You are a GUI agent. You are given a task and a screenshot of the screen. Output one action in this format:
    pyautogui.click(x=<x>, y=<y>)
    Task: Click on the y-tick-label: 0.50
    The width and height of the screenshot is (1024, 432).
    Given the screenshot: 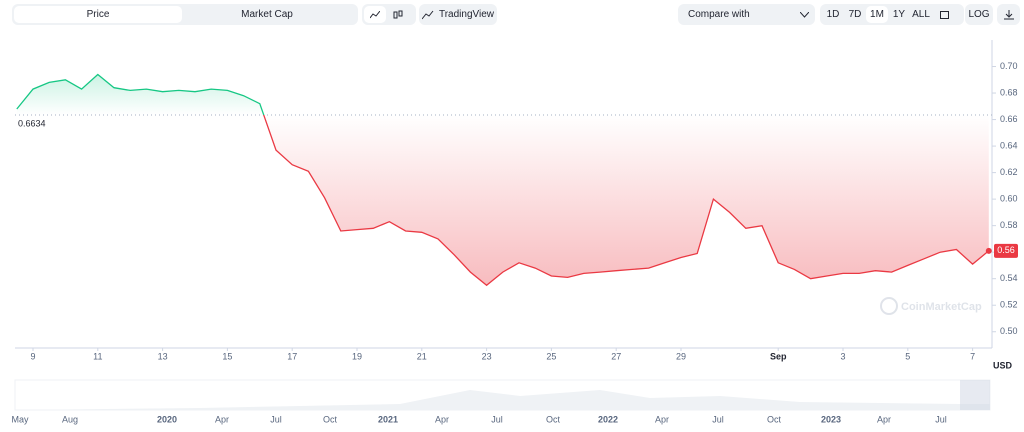 What is the action you would take?
    pyautogui.click(x=1009, y=331)
    